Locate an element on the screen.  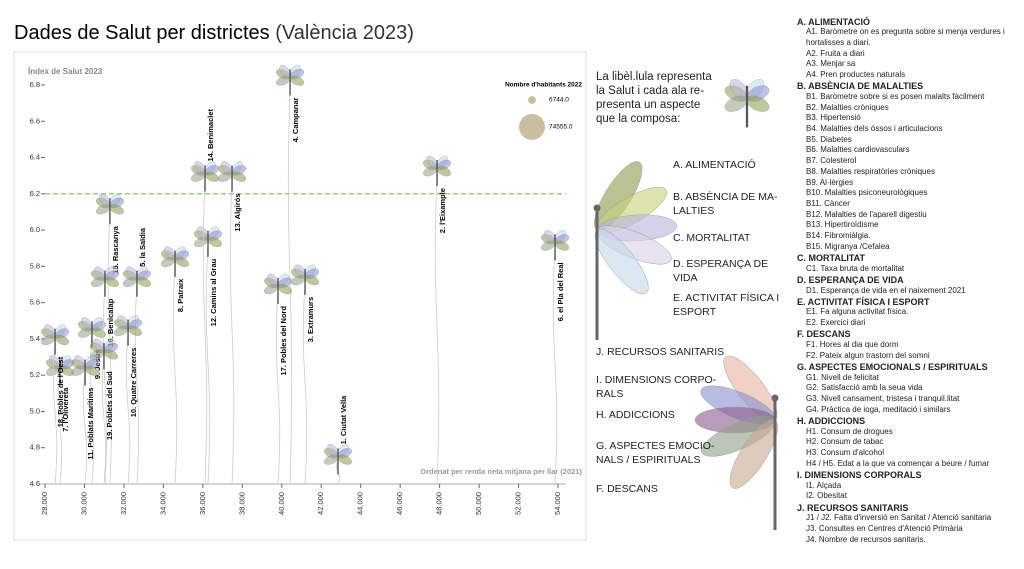
wing-label-line: H. ADDICCIONS is located at coordinates (635, 415).